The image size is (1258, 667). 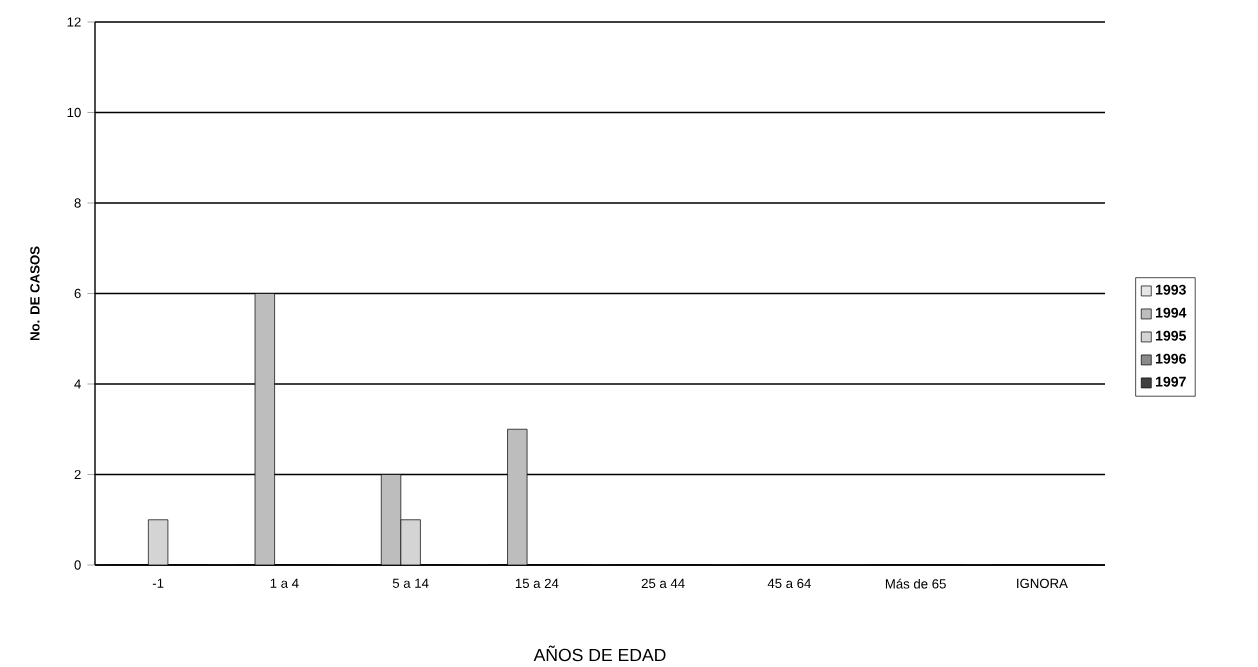 I want to click on x-tick-label: 15 a 24, so click(x=537, y=583).